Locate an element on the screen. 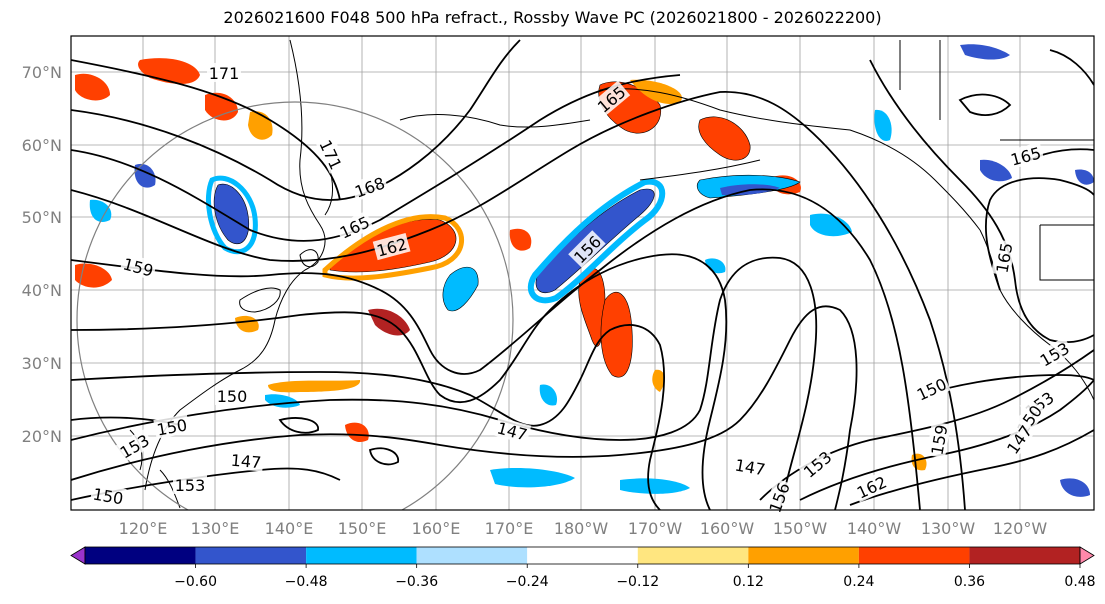 Image resolution: width=1105 pixels, height=604 pixels. longitude-label: 160°E is located at coordinates (436, 528).